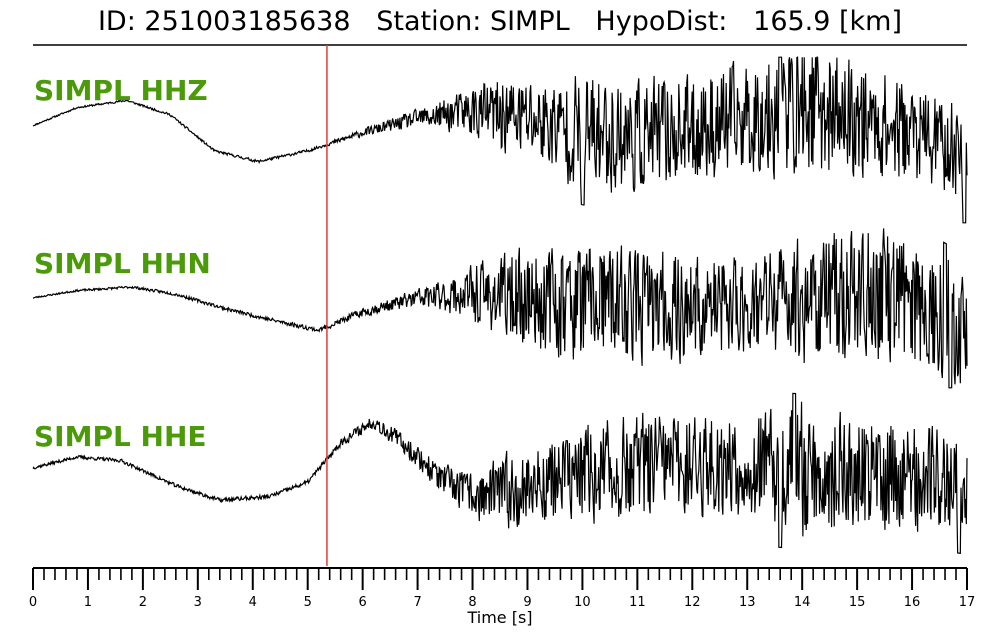 Image resolution: width=1000 pixels, height=640 pixels. Describe the element at coordinates (582, 602) in the screenshot. I see `x-tick-label: 10` at that location.